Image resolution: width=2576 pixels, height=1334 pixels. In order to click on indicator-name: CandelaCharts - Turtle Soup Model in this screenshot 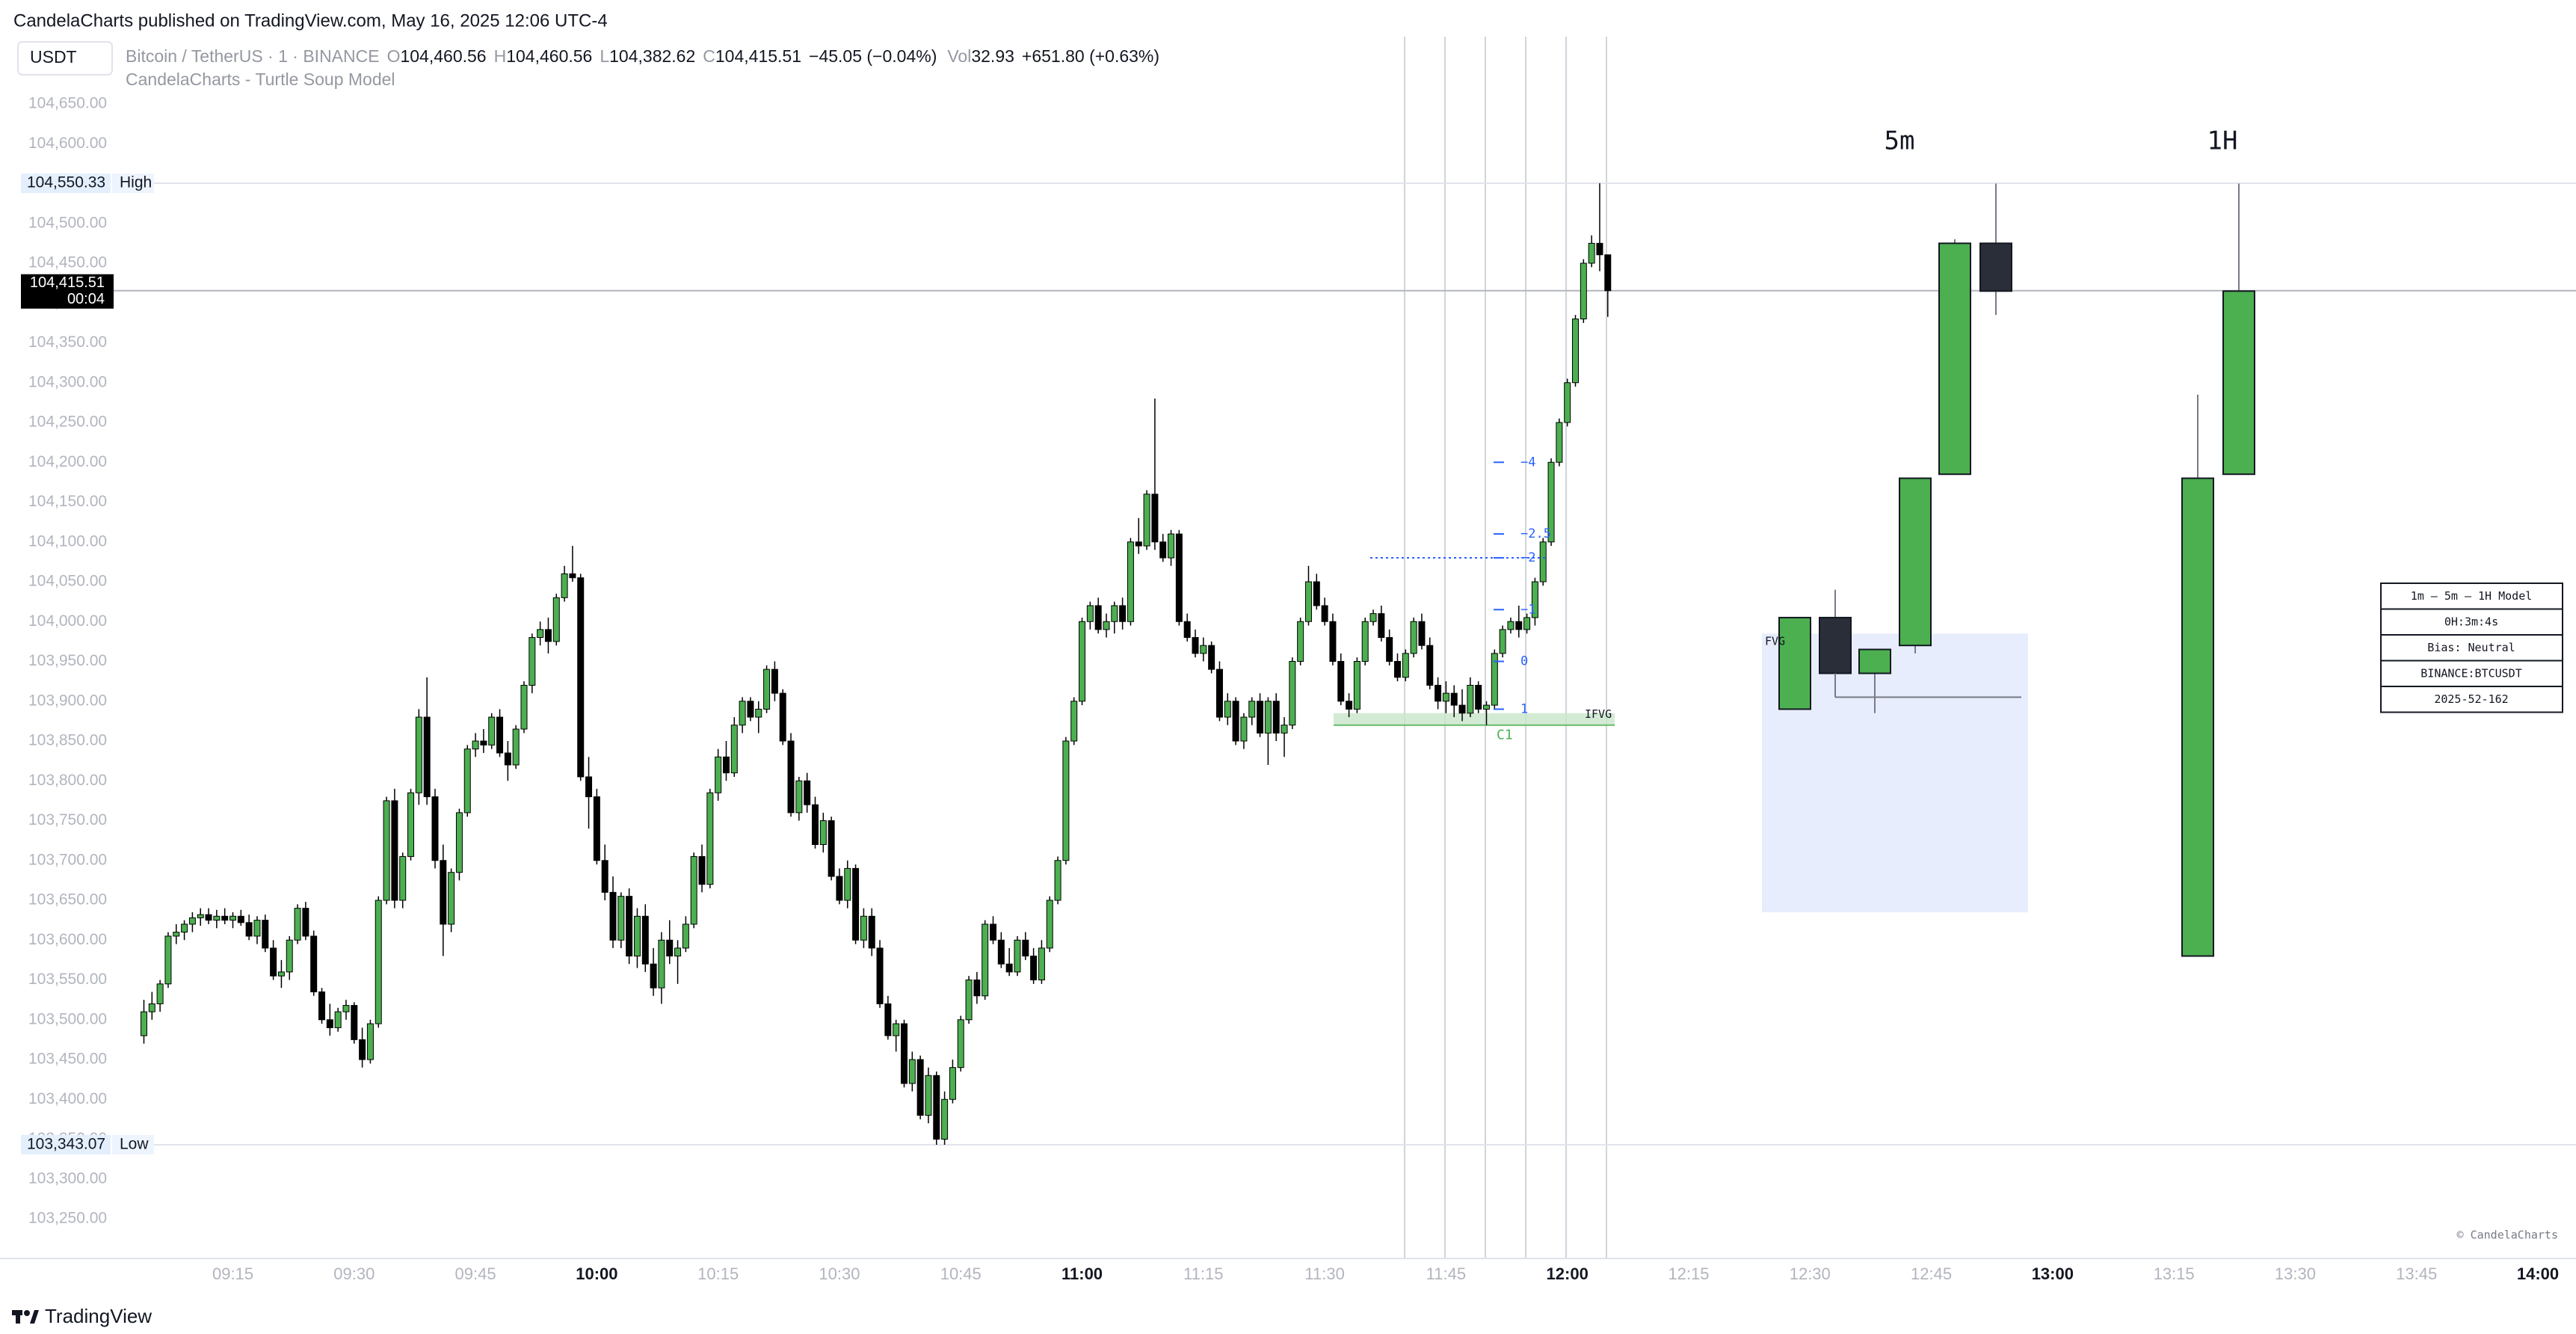, I will do `click(260, 79)`.